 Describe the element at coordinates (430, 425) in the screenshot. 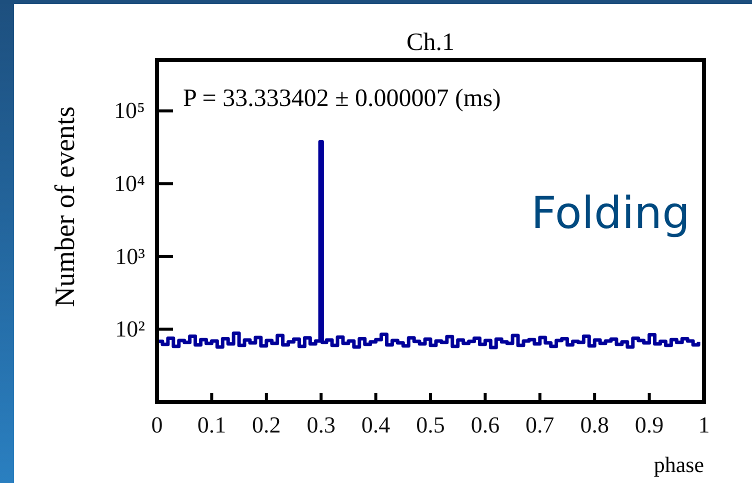

I see `x-tick-label: 0.5` at that location.